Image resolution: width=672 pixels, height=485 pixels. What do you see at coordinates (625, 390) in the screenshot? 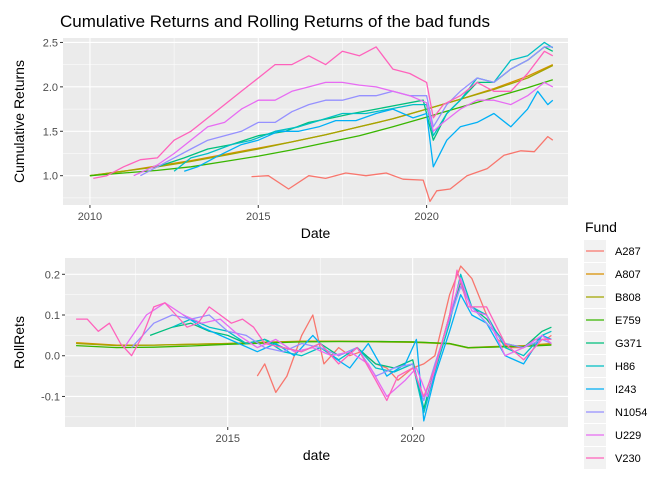
I see `legend-label-i243: I243` at bounding box center [625, 390].